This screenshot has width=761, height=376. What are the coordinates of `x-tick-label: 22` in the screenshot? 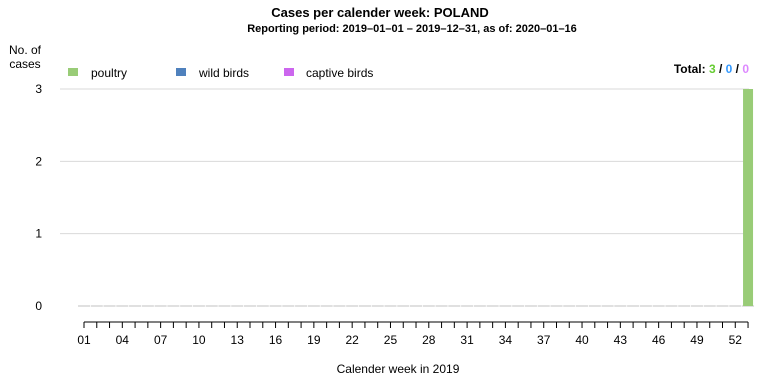 It's located at (352, 340).